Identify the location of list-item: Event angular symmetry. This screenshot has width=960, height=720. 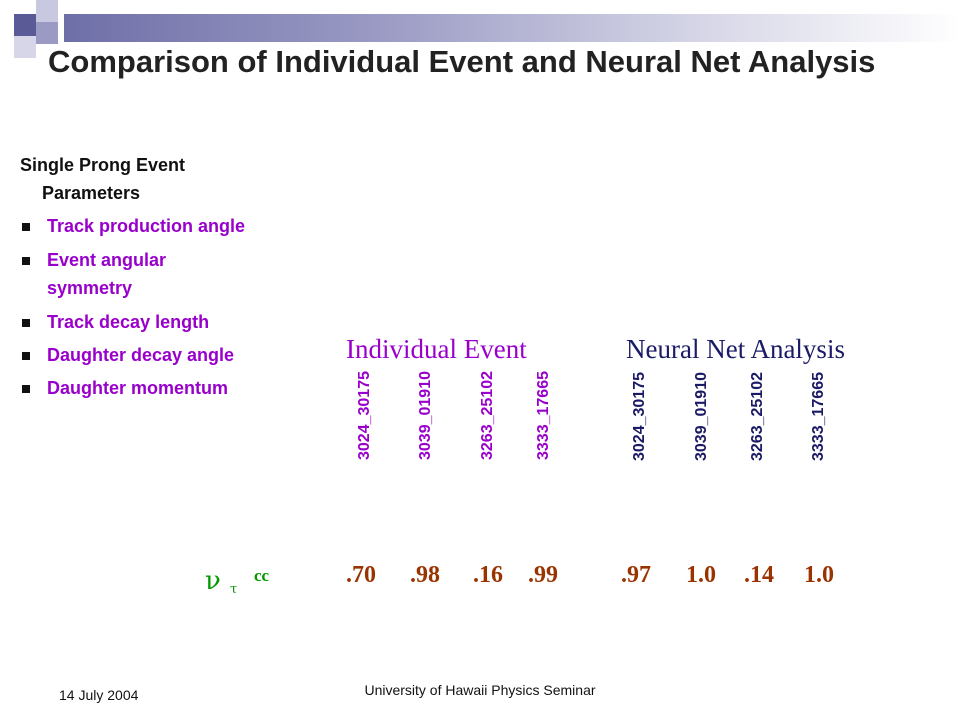
(128, 274).